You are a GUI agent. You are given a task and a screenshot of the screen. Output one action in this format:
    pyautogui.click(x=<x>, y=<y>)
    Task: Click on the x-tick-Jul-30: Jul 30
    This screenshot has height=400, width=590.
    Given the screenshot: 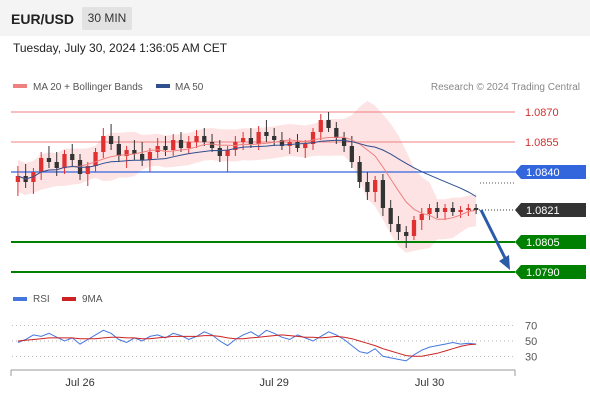 What is the action you would take?
    pyautogui.click(x=429, y=383)
    